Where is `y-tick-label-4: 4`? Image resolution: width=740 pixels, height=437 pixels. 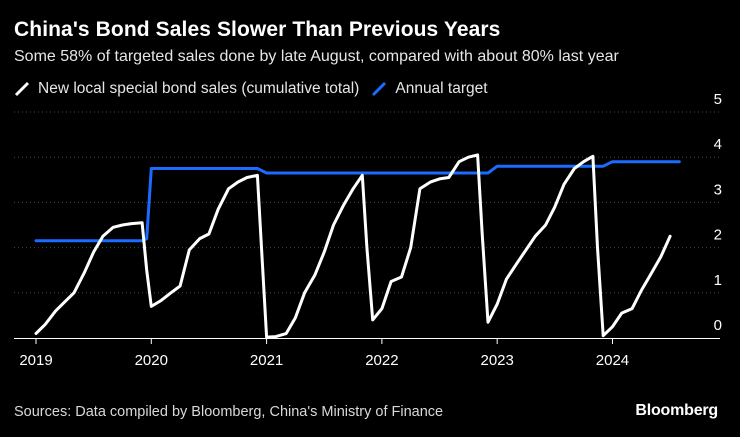 y-tick-label-4: 4 is located at coordinates (718, 144).